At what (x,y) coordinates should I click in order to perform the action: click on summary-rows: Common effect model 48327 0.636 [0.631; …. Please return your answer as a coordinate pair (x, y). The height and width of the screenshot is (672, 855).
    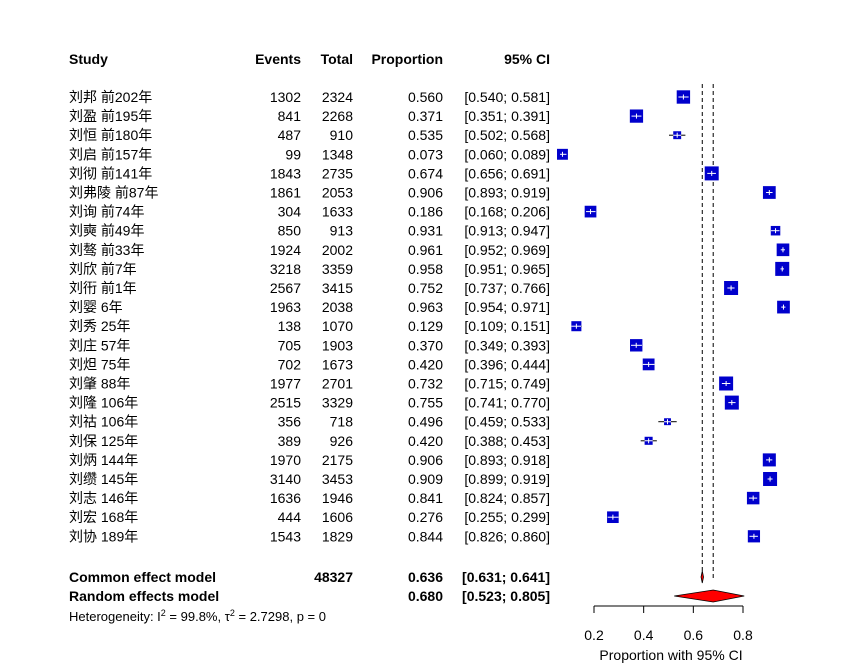
    Looking at the image, I should click on (309, 596).